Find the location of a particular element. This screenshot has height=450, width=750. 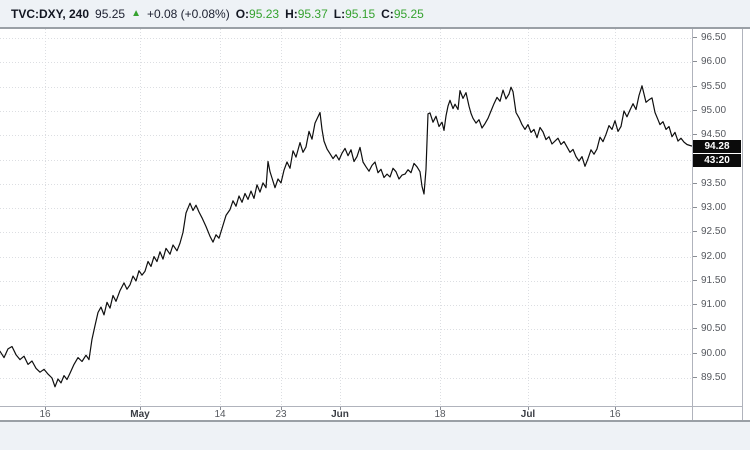

high-value: 95.37 is located at coordinates (312, 13).